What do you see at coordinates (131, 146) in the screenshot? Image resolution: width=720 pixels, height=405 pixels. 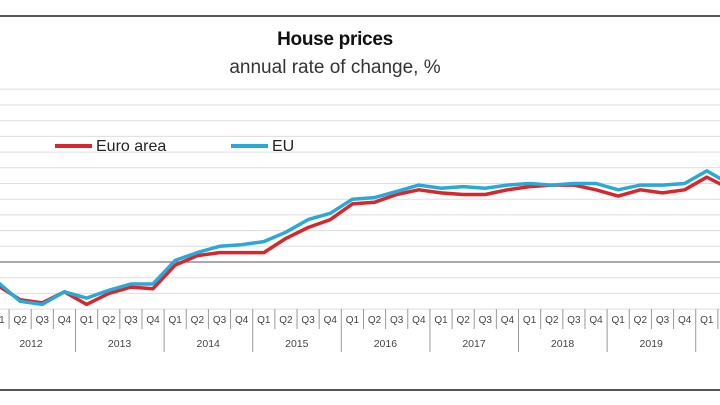 I see `legend-label-euro-area: Euro area` at bounding box center [131, 146].